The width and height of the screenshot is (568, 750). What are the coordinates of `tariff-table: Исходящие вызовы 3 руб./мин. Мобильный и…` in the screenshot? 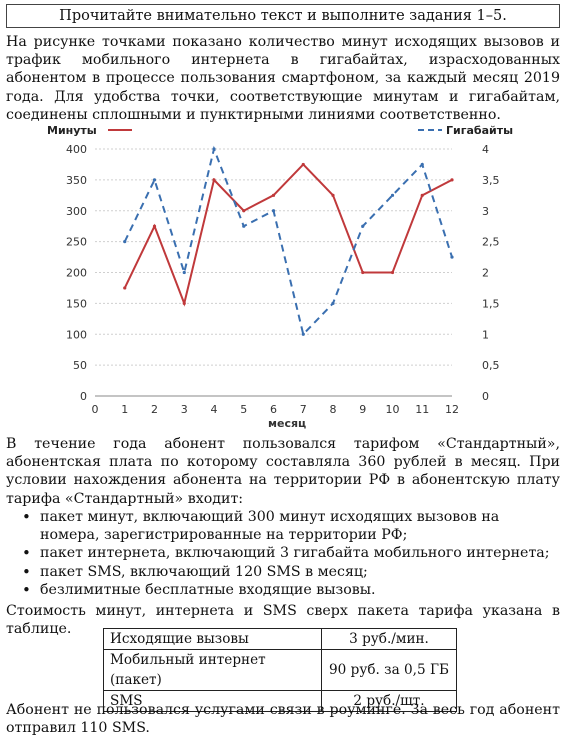 It's located at (280, 670).